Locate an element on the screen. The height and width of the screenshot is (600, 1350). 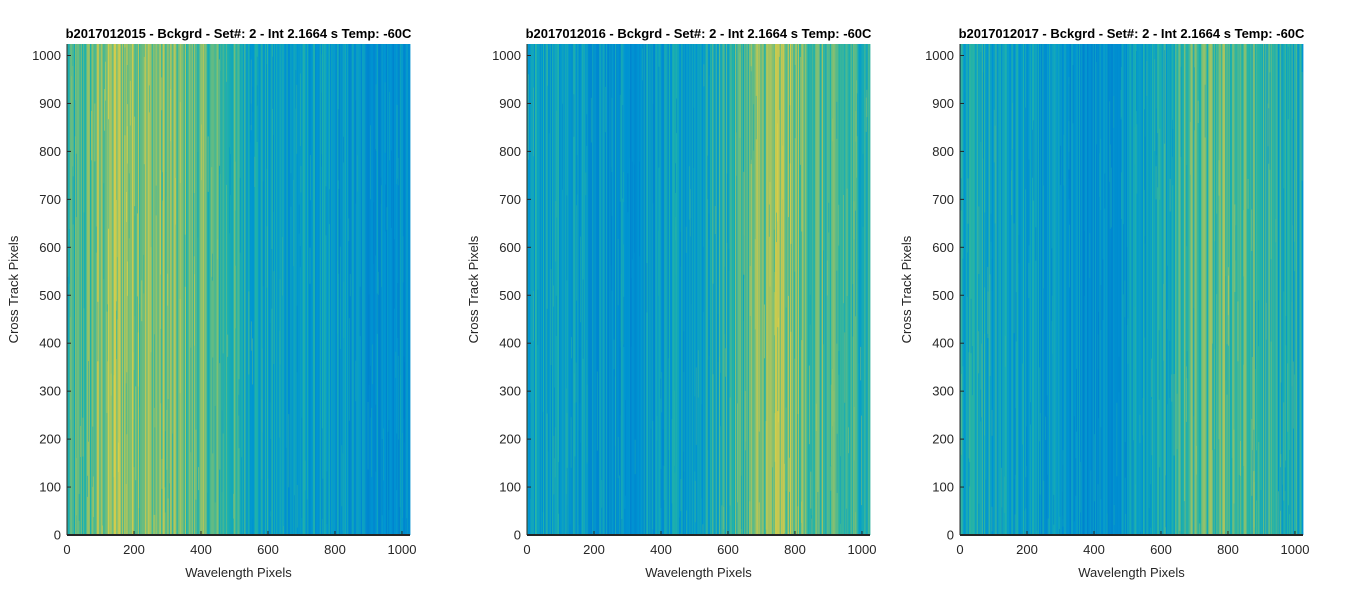
y-tick-label: 200 is located at coordinates (50, 439).